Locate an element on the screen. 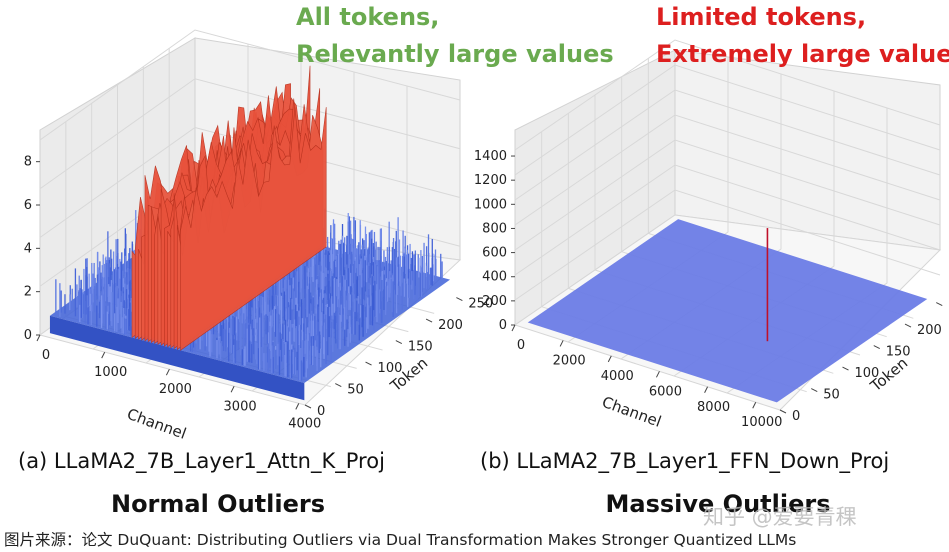 This screenshot has height=552, width=949. z-tick-label: 400 is located at coordinates (494, 277).